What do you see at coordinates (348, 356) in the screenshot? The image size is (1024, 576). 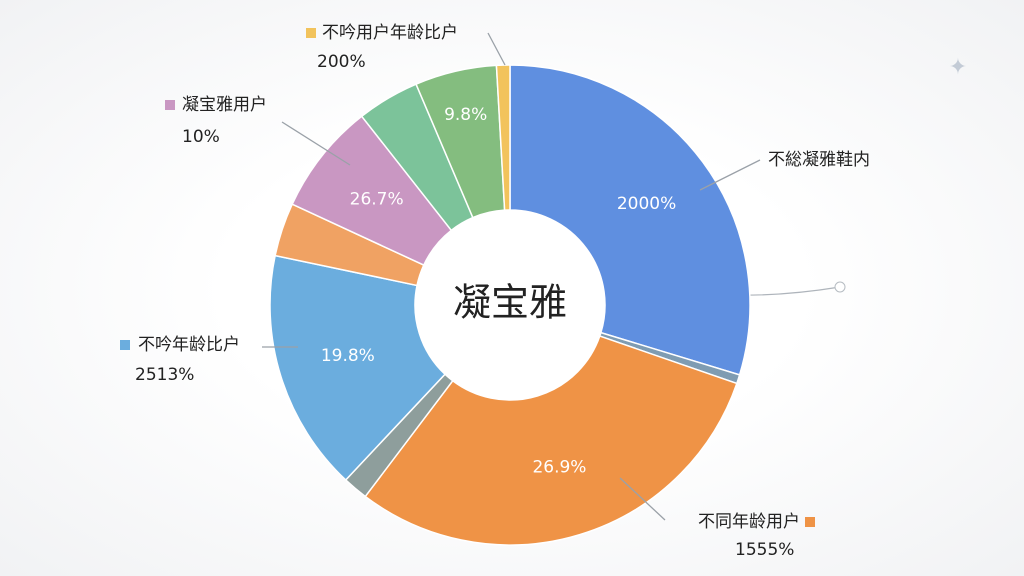 I see `slice-label: 19.8%` at bounding box center [348, 356].